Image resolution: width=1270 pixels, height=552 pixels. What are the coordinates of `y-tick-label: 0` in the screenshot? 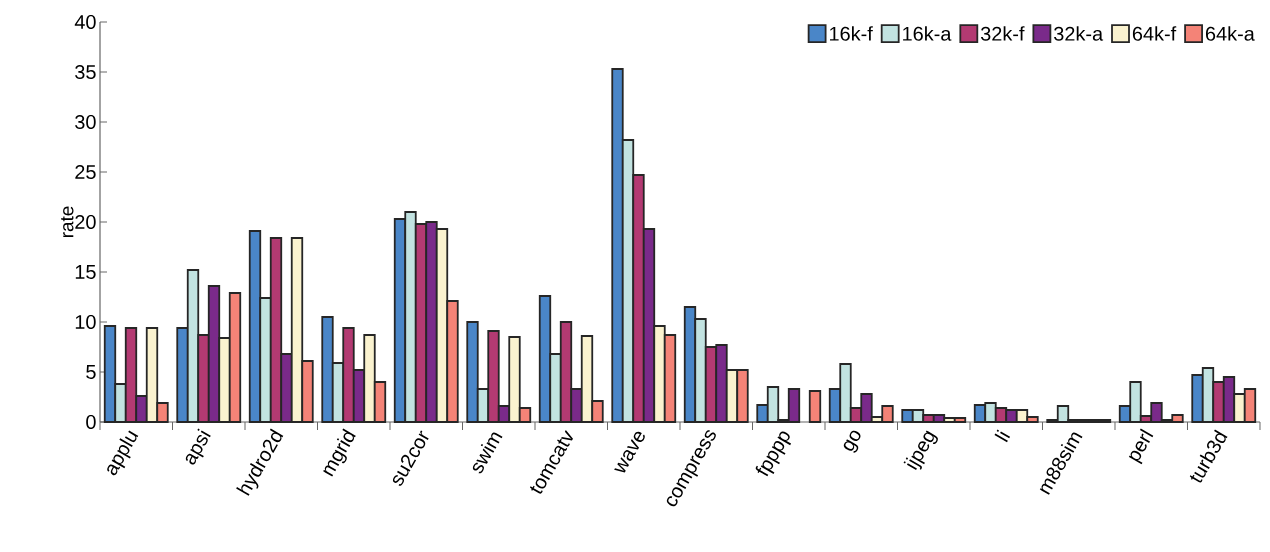 It's located at (91, 422).